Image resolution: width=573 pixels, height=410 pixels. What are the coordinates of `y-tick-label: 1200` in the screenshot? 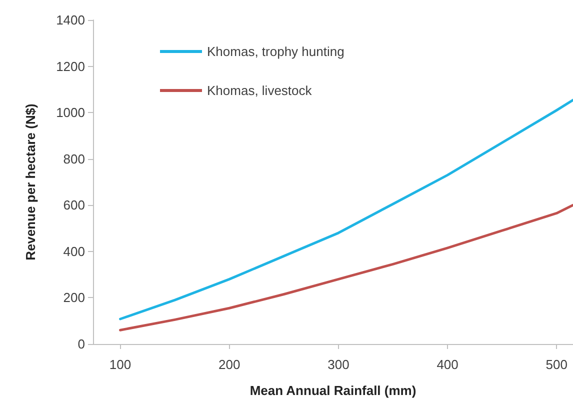 It's located at (70, 66).